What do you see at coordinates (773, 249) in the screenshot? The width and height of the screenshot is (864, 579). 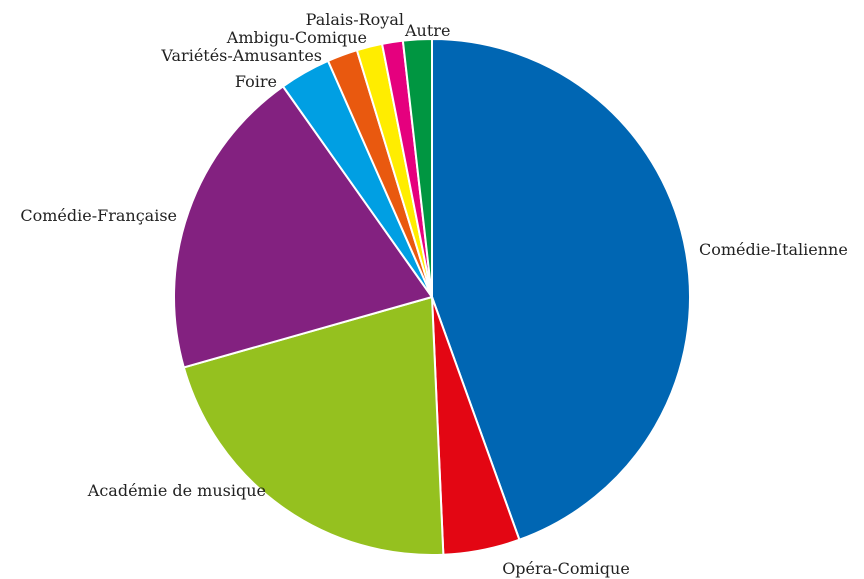 I see `pie-slice-label: Comédie-Italienne` at bounding box center [773, 249].